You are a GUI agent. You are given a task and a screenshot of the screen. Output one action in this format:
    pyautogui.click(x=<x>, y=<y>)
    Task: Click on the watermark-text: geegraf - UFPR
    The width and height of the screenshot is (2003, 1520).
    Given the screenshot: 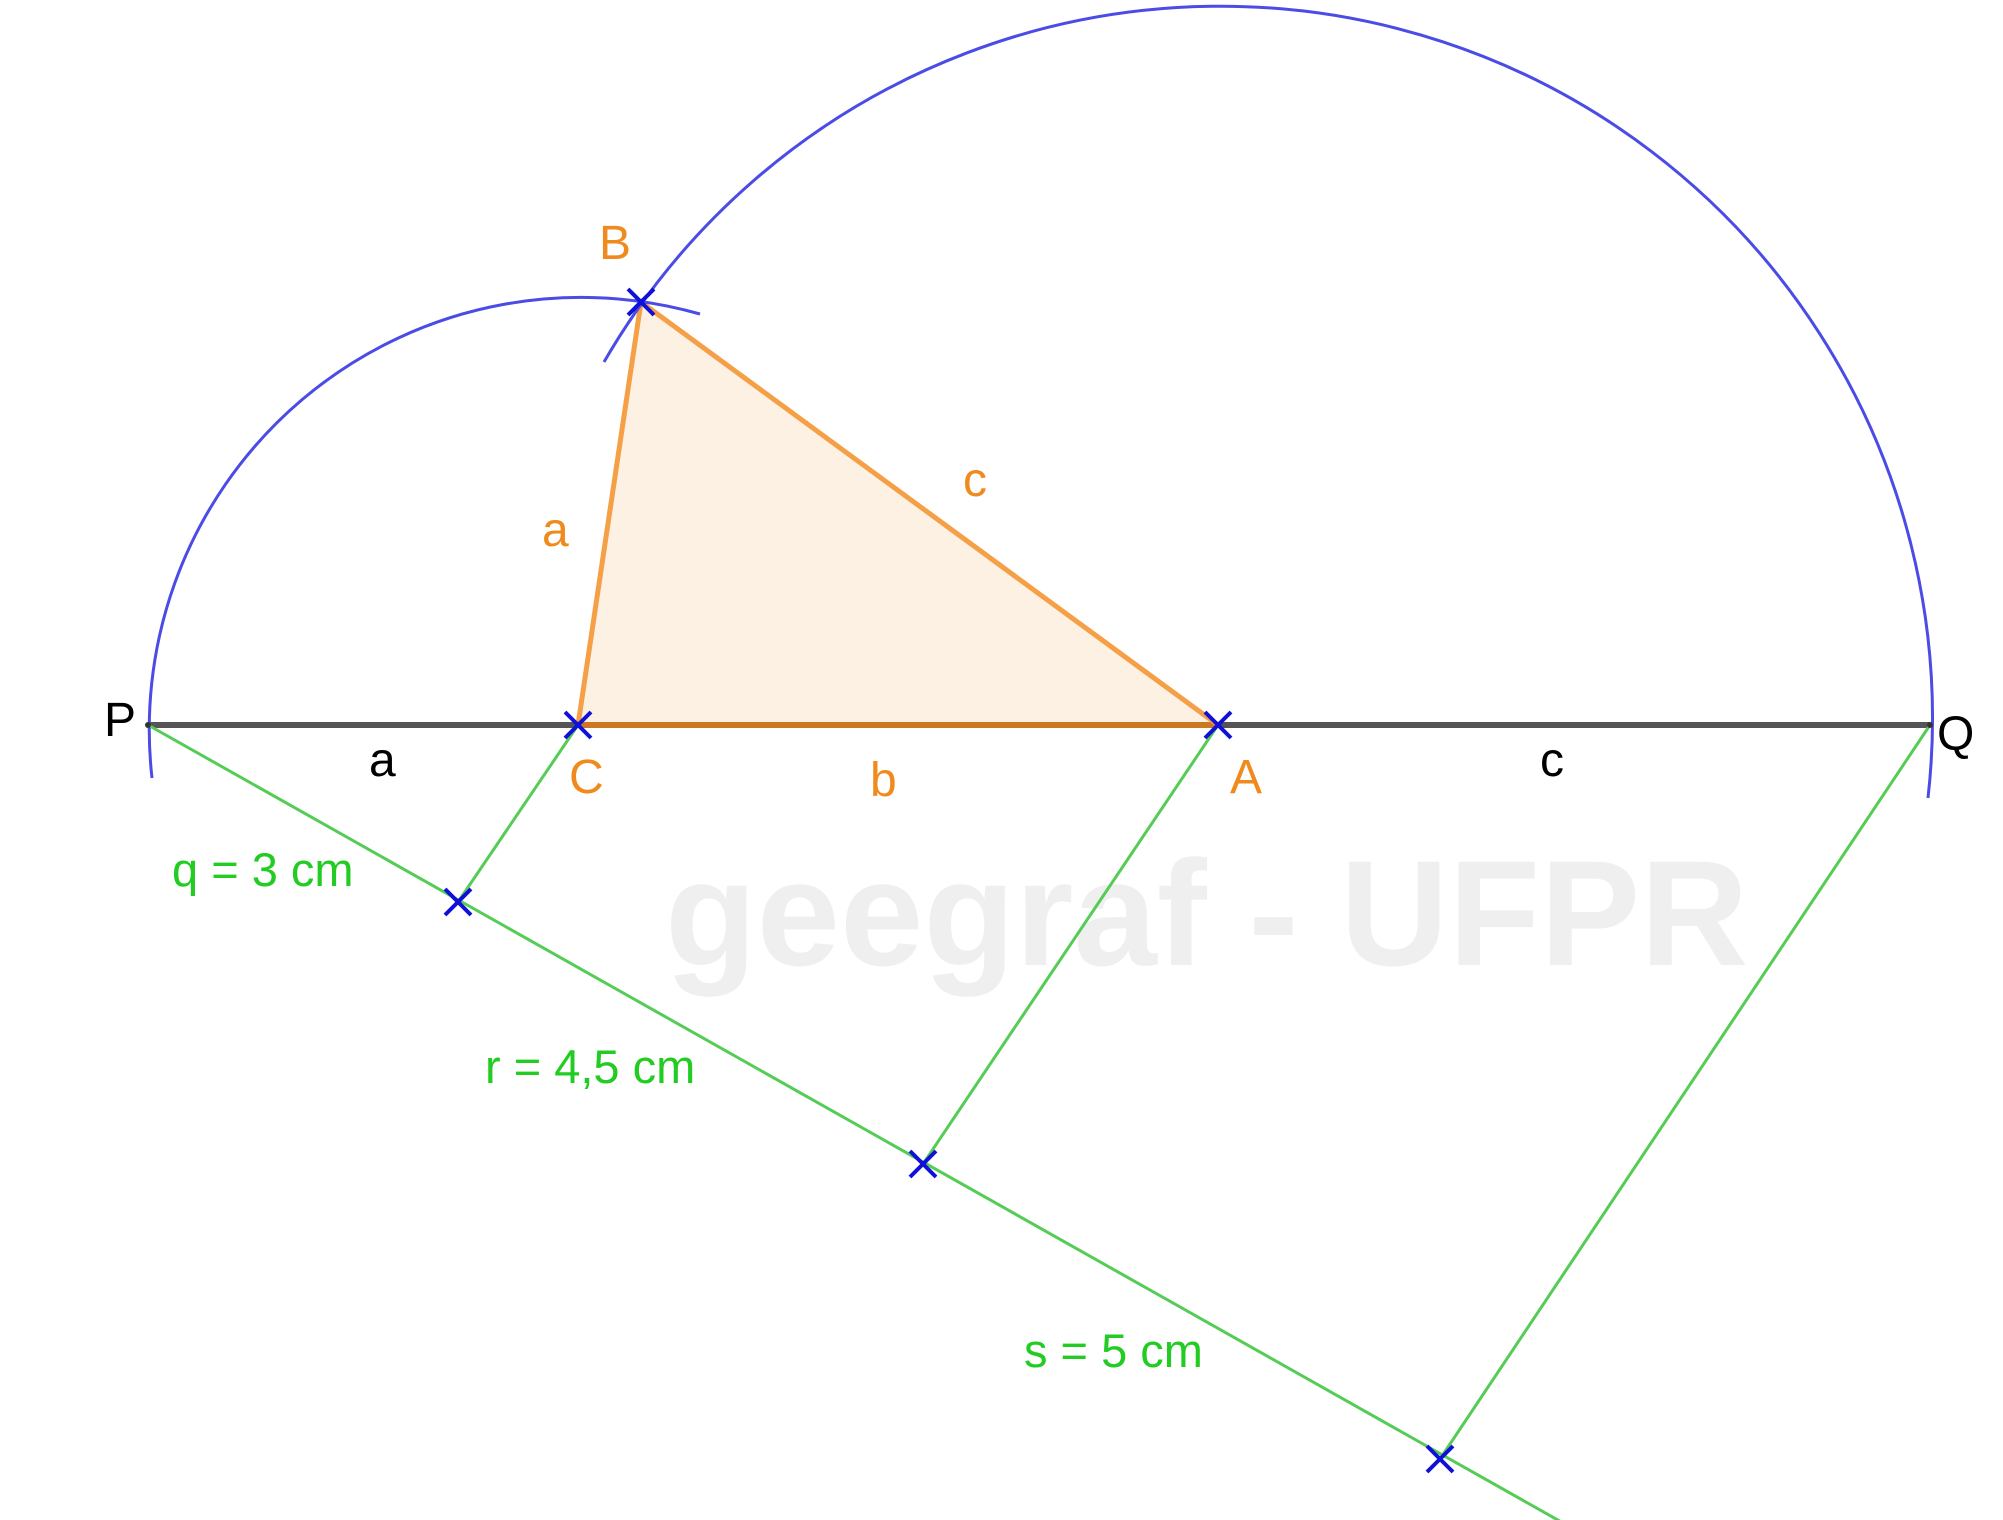 What is the action you would take?
    pyautogui.click(x=1206, y=913)
    